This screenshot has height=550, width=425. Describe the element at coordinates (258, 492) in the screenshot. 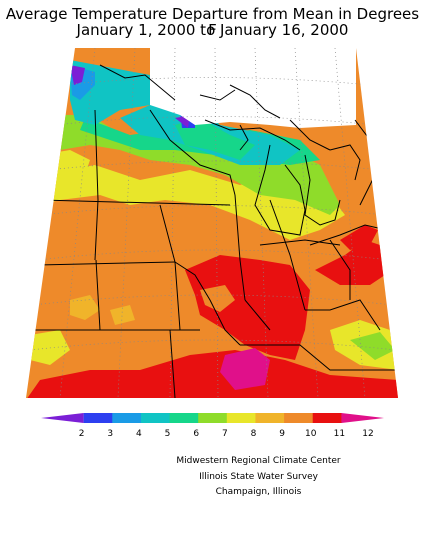

I see `credit-line-3: Champaign, Illinois` at that location.